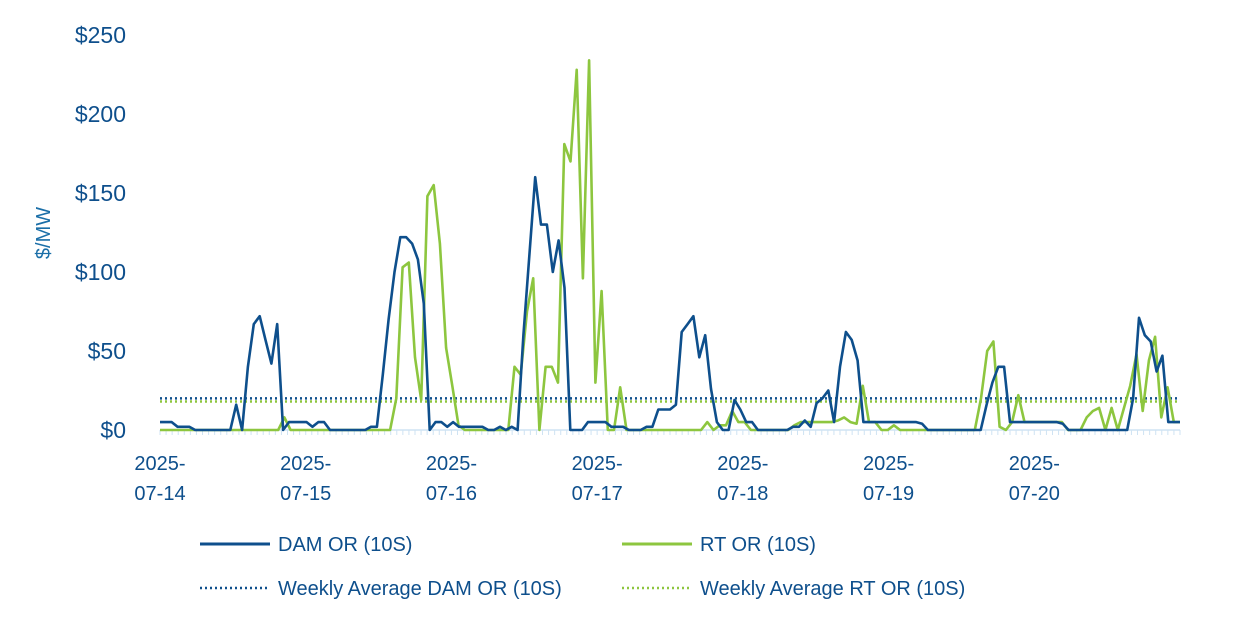 This screenshot has width=1250, height=622. What do you see at coordinates (100, 232) in the screenshot?
I see `y-axis-ticks: $0 $50 $100 $150 $200 $250` at bounding box center [100, 232].